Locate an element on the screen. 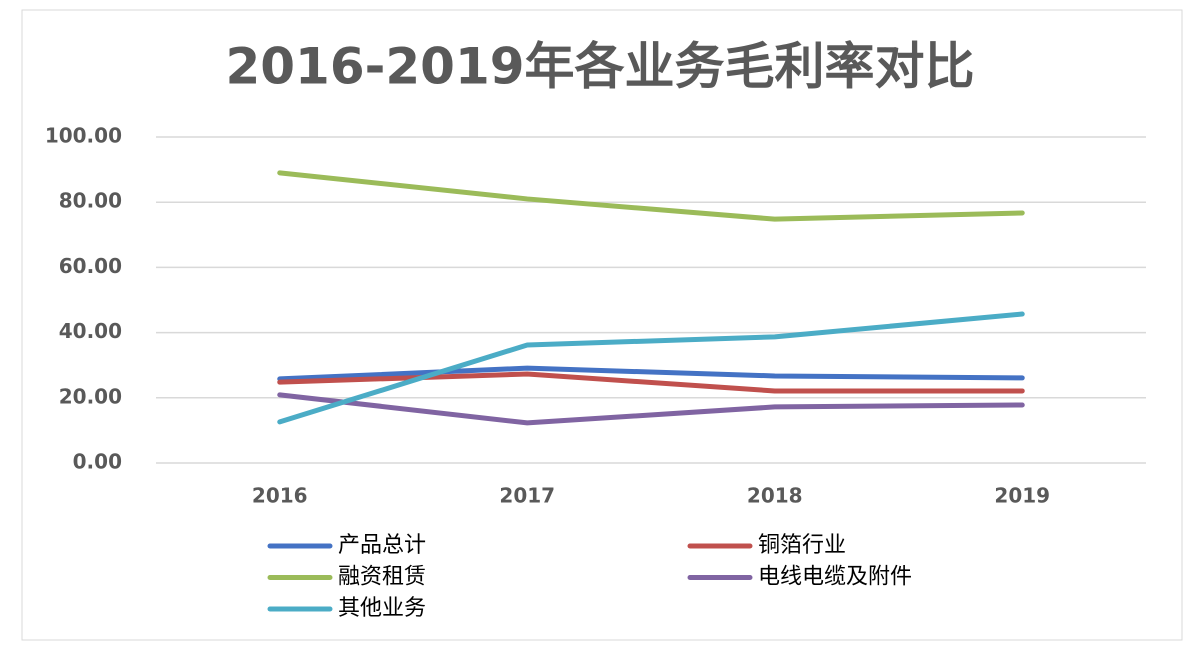 The height and width of the screenshot is (666, 1204). y-tick-label: 100.00 is located at coordinates (83, 136).